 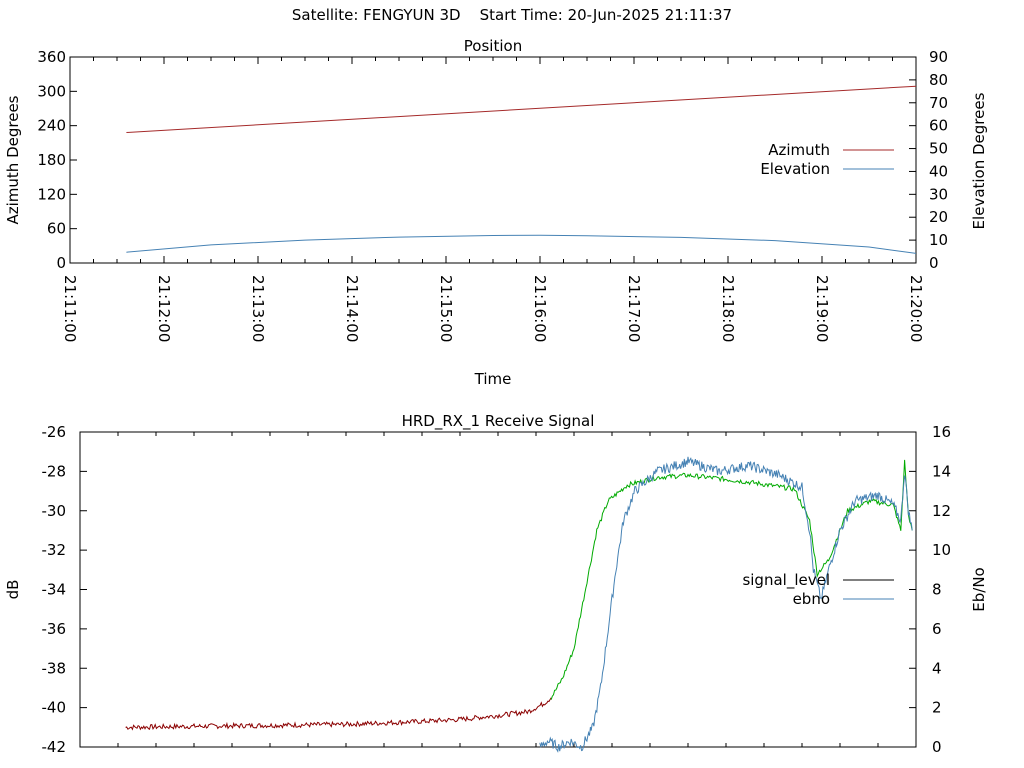 I want to click on signal-y-tick-label: -38, so click(x=54, y=668).